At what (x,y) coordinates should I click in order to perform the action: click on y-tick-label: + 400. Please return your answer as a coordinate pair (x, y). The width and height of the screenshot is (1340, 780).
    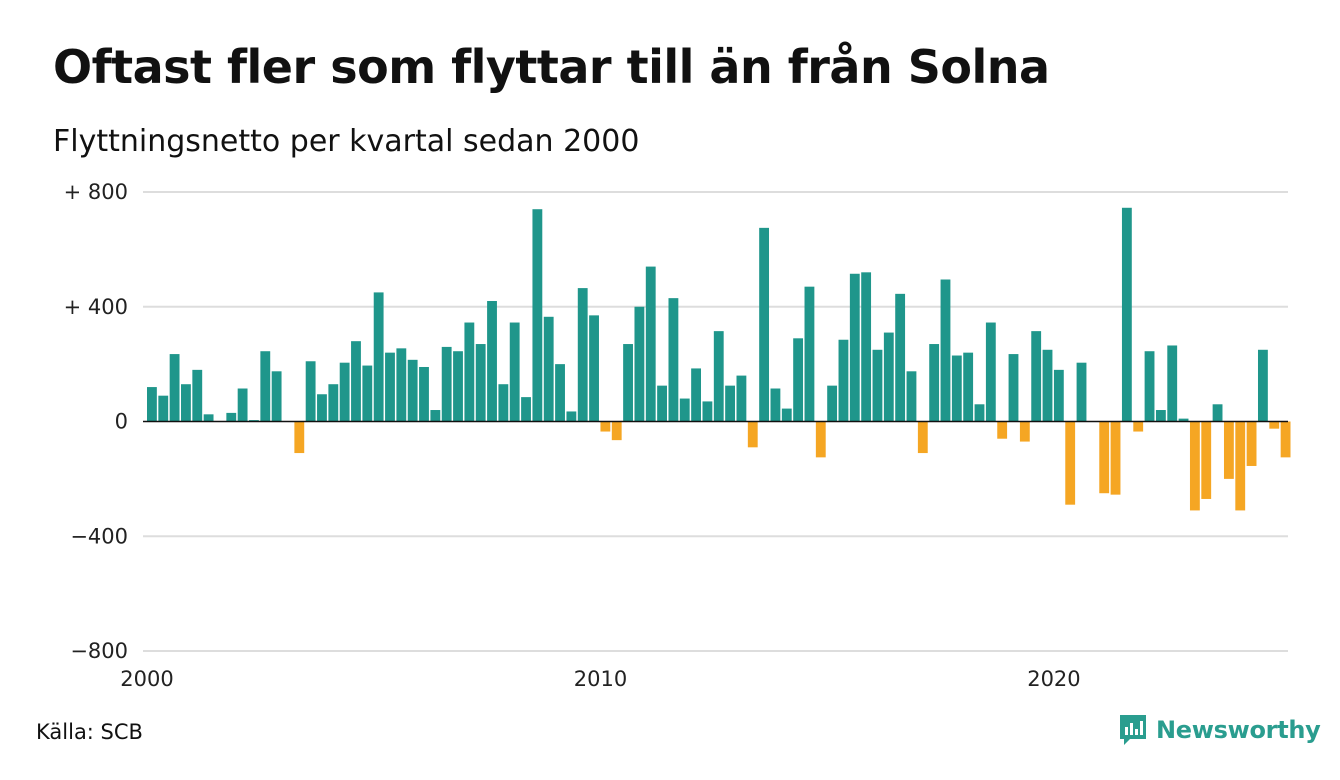
    Looking at the image, I should click on (96, 307).